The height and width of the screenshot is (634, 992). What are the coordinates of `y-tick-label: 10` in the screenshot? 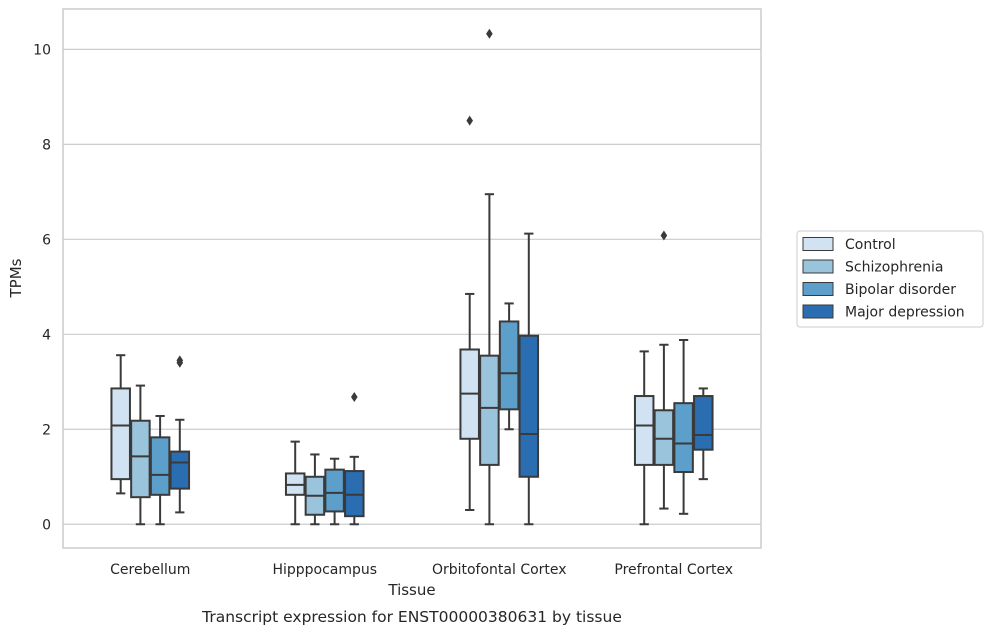 It's located at (42, 50).